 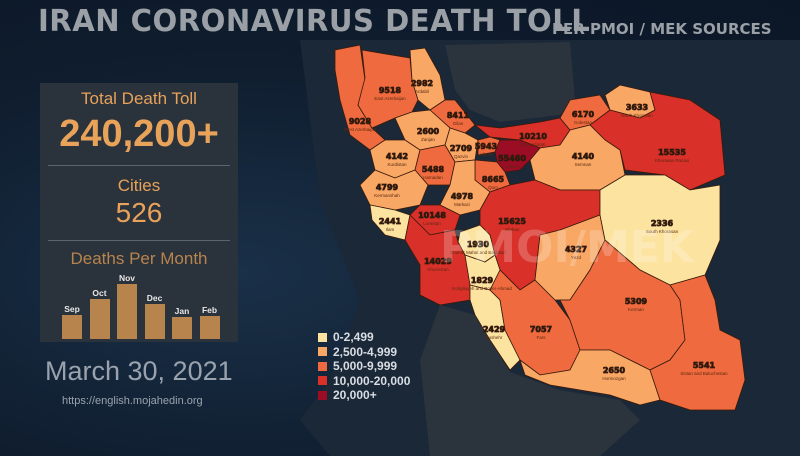 What do you see at coordinates (139, 258) in the screenshot?
I see `monthly-label: Deaths Per Month` at bounding box center [139, 258].